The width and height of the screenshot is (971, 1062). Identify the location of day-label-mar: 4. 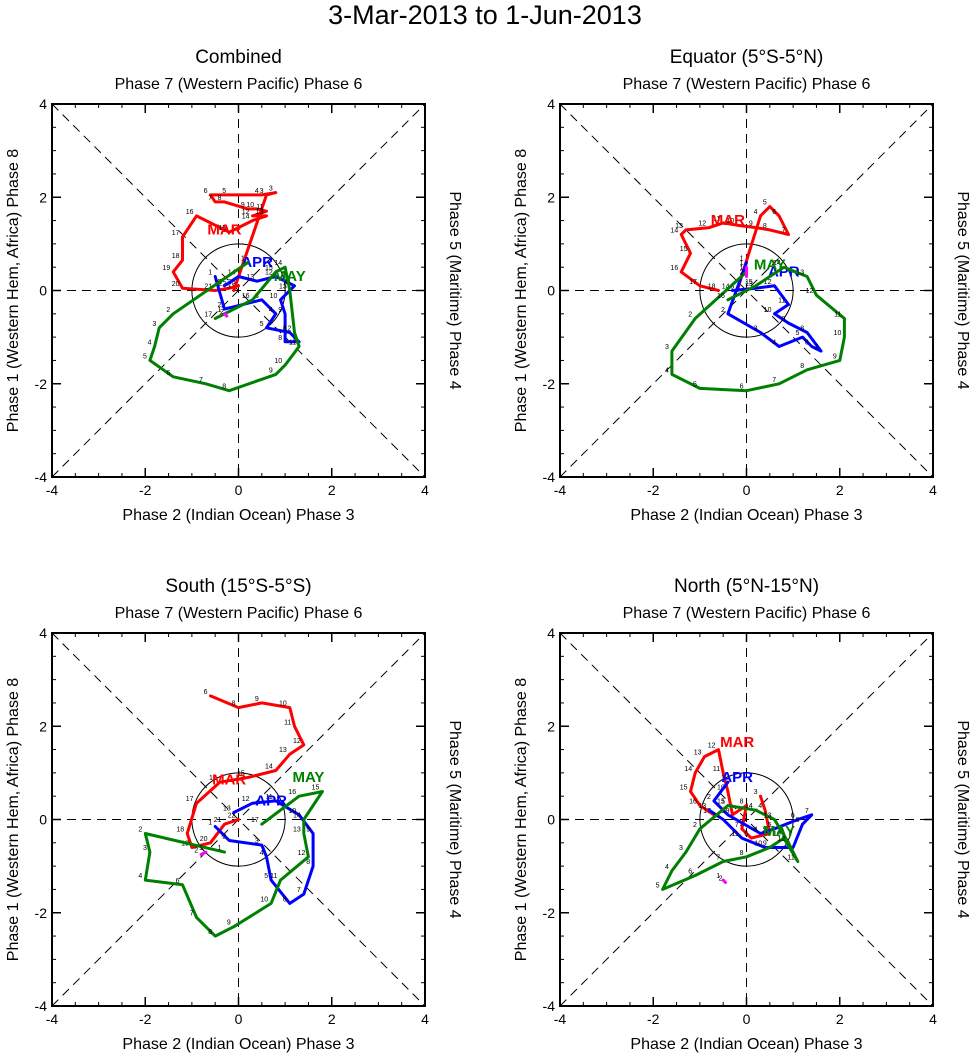
(760, 806).